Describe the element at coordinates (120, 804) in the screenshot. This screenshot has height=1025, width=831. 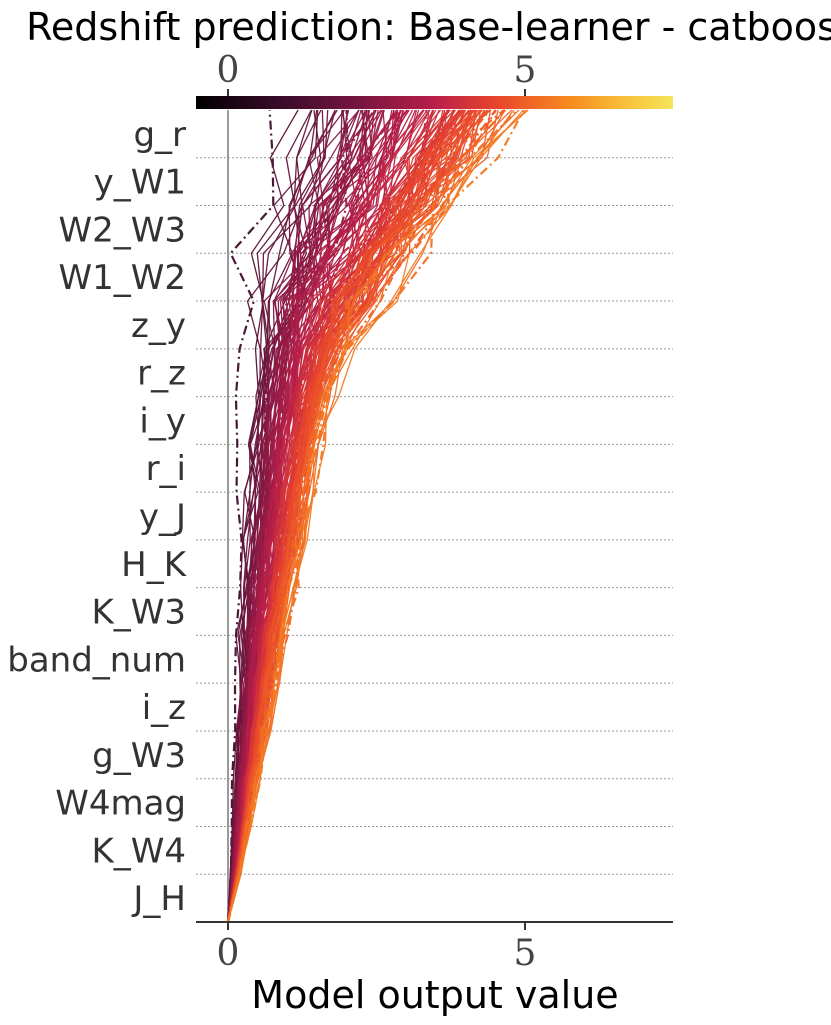
I see `feature-label: W4mag` at that location.